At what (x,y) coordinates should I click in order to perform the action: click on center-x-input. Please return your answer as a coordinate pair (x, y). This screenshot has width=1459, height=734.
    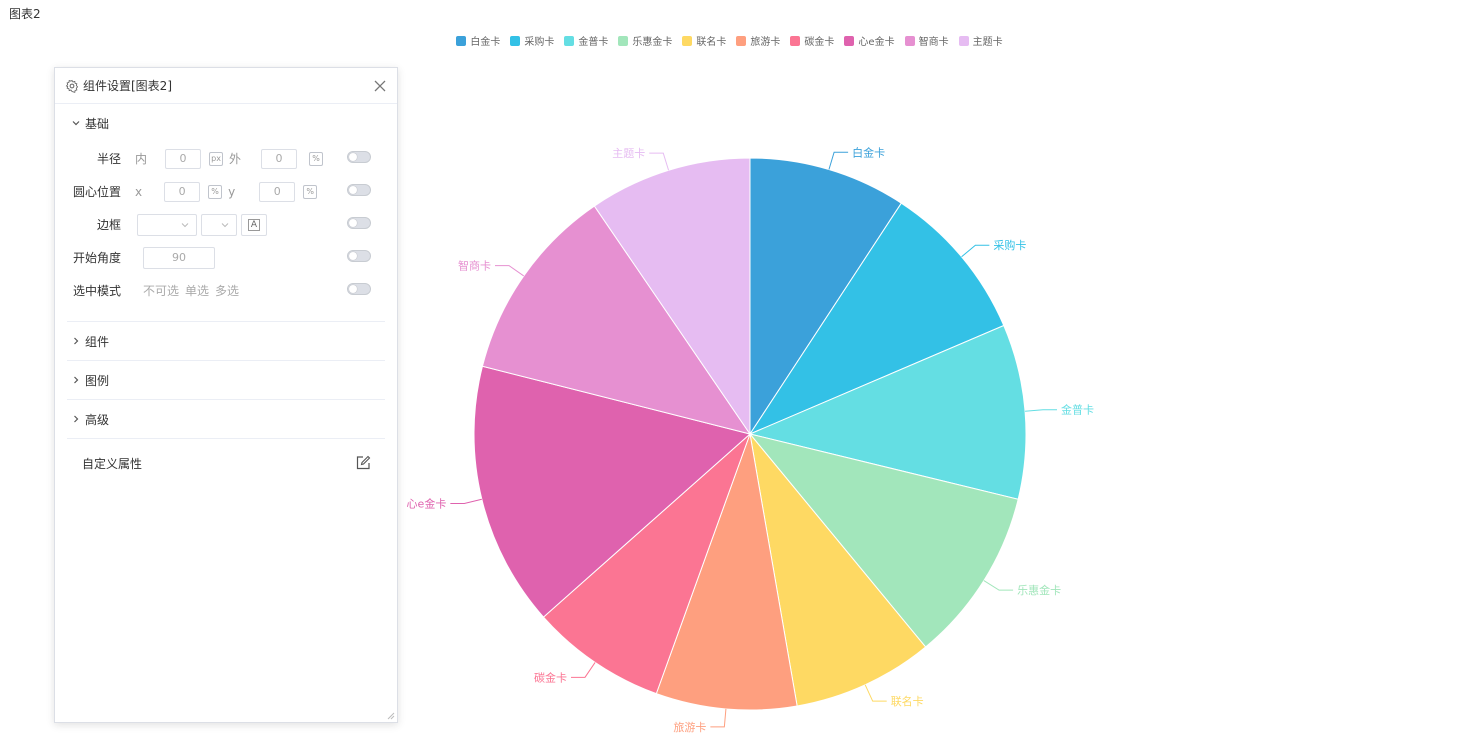
    Looking at the image, I should click on (182, 191).